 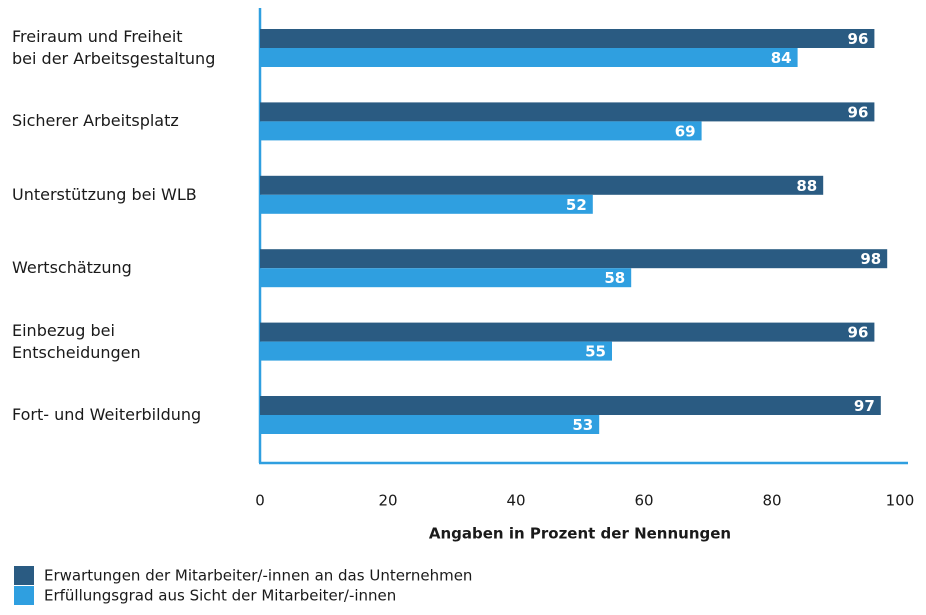 I want to click on value-label: 88, so click(x=806, y=186).